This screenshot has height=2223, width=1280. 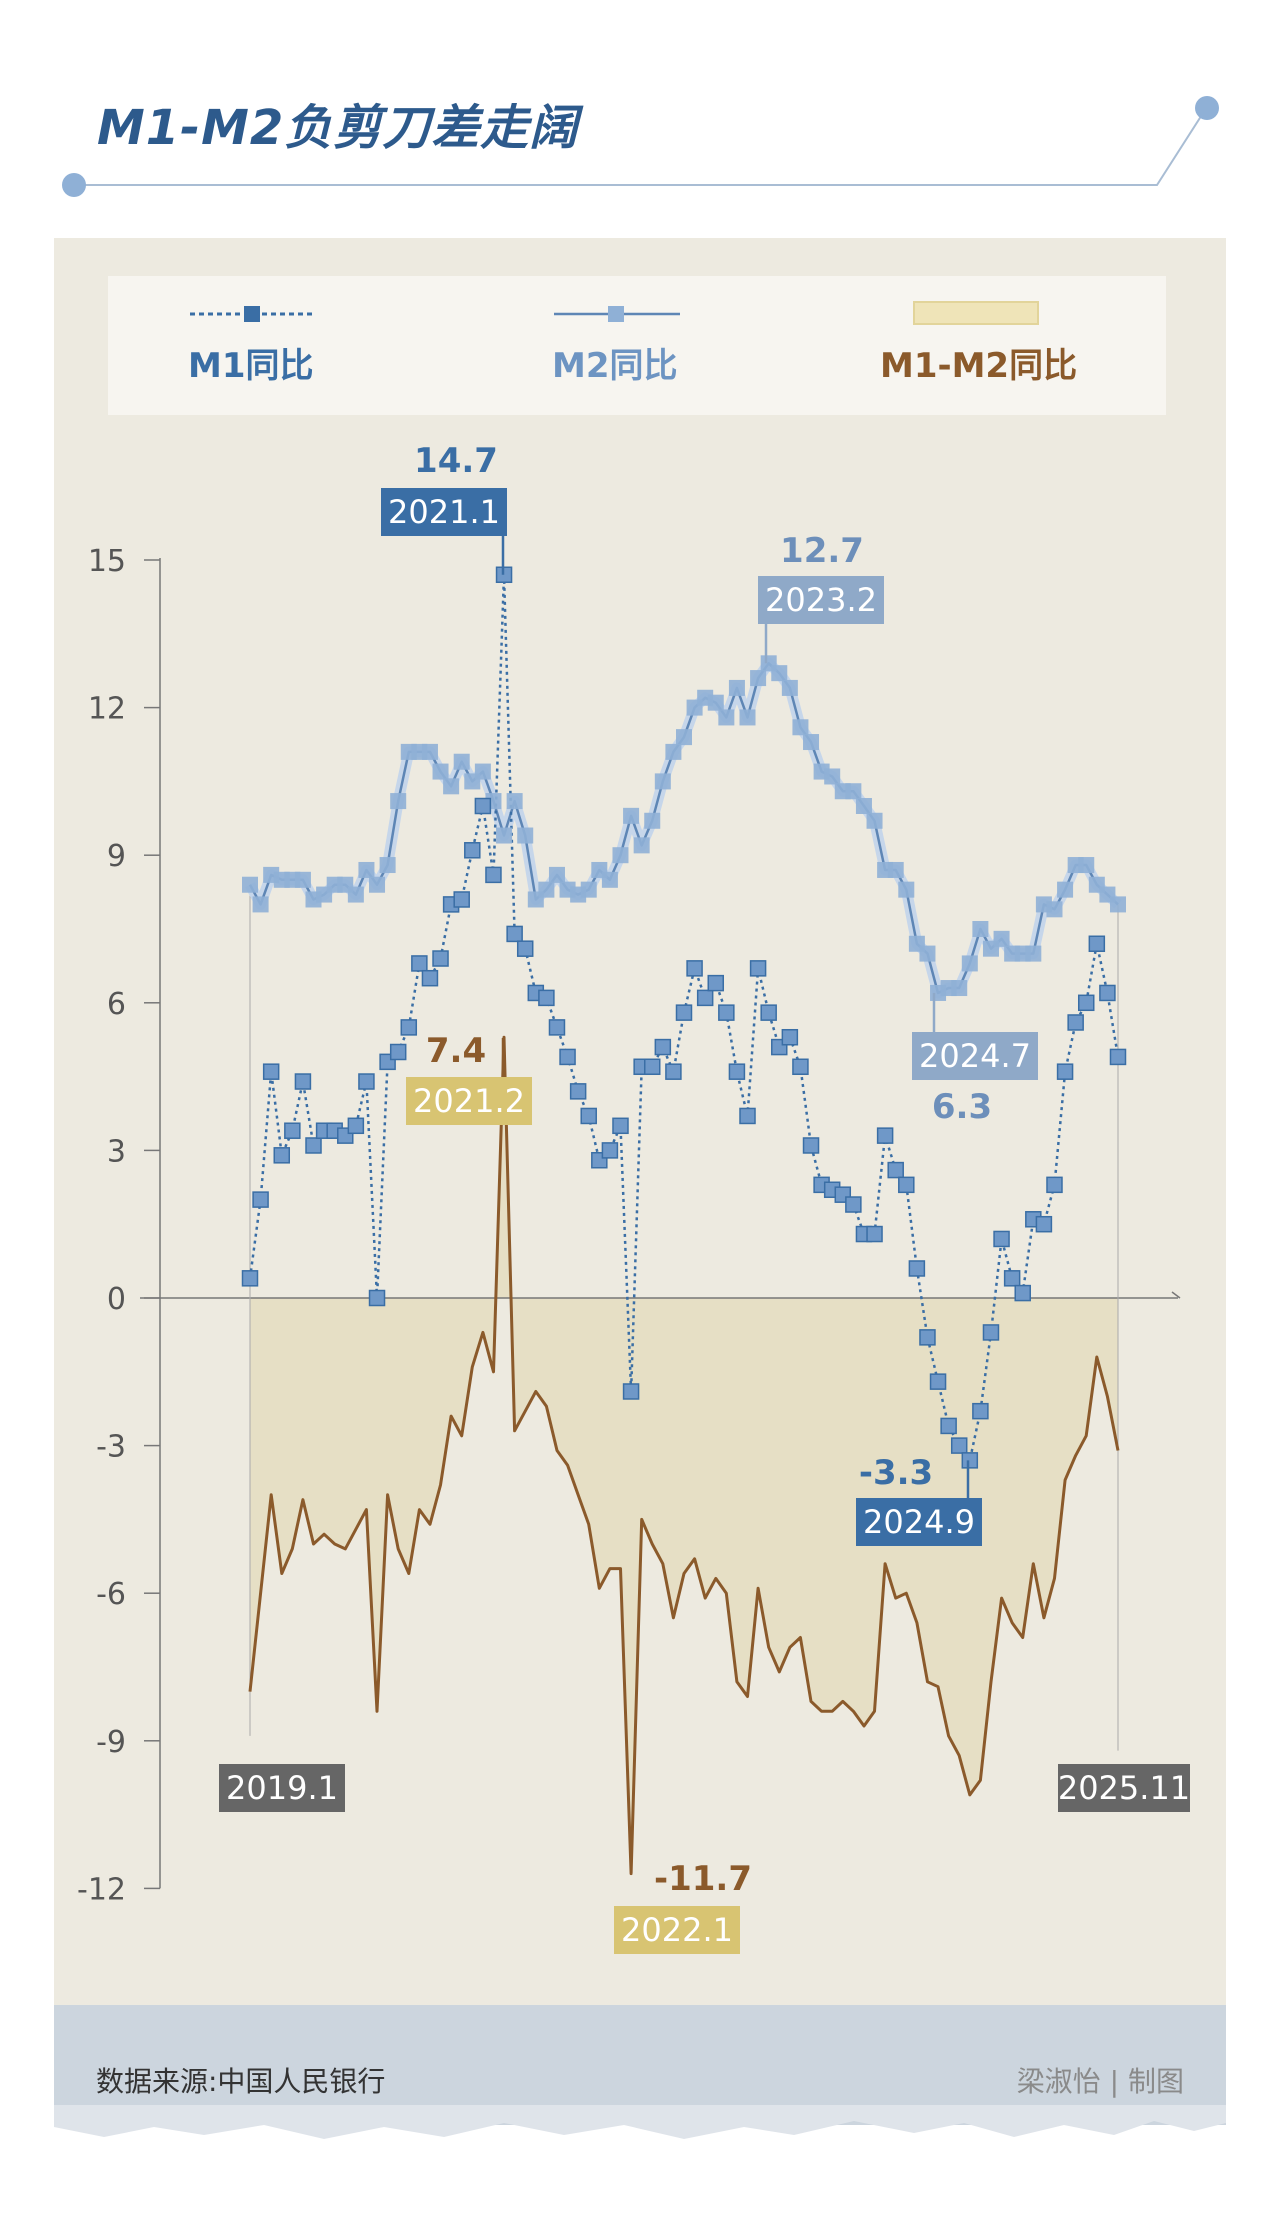 I want to click on legend-label-m2: M2同比, so click(x=615, y=366).